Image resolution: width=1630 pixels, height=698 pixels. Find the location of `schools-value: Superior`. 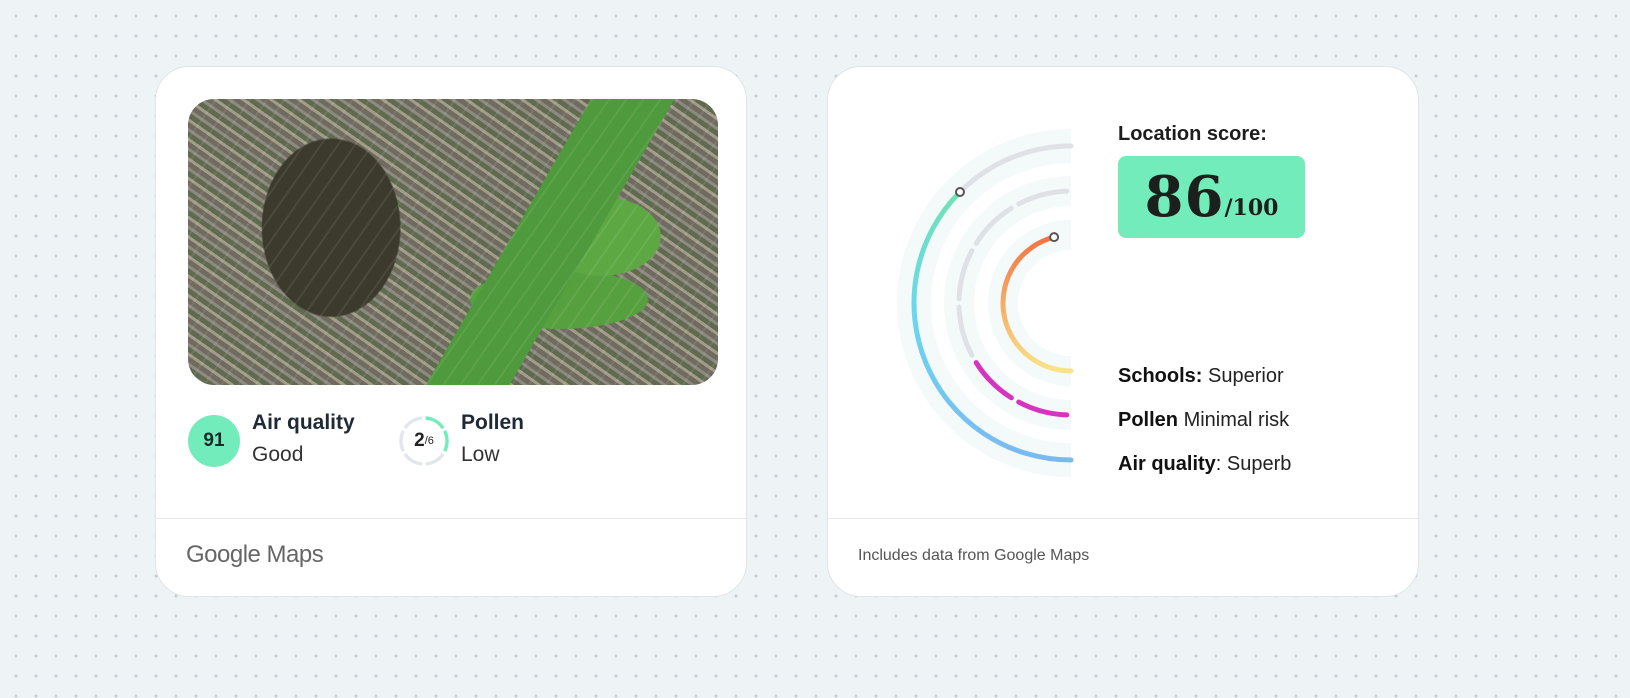

schools-value: Superior is located at coordinates (1246, 376).